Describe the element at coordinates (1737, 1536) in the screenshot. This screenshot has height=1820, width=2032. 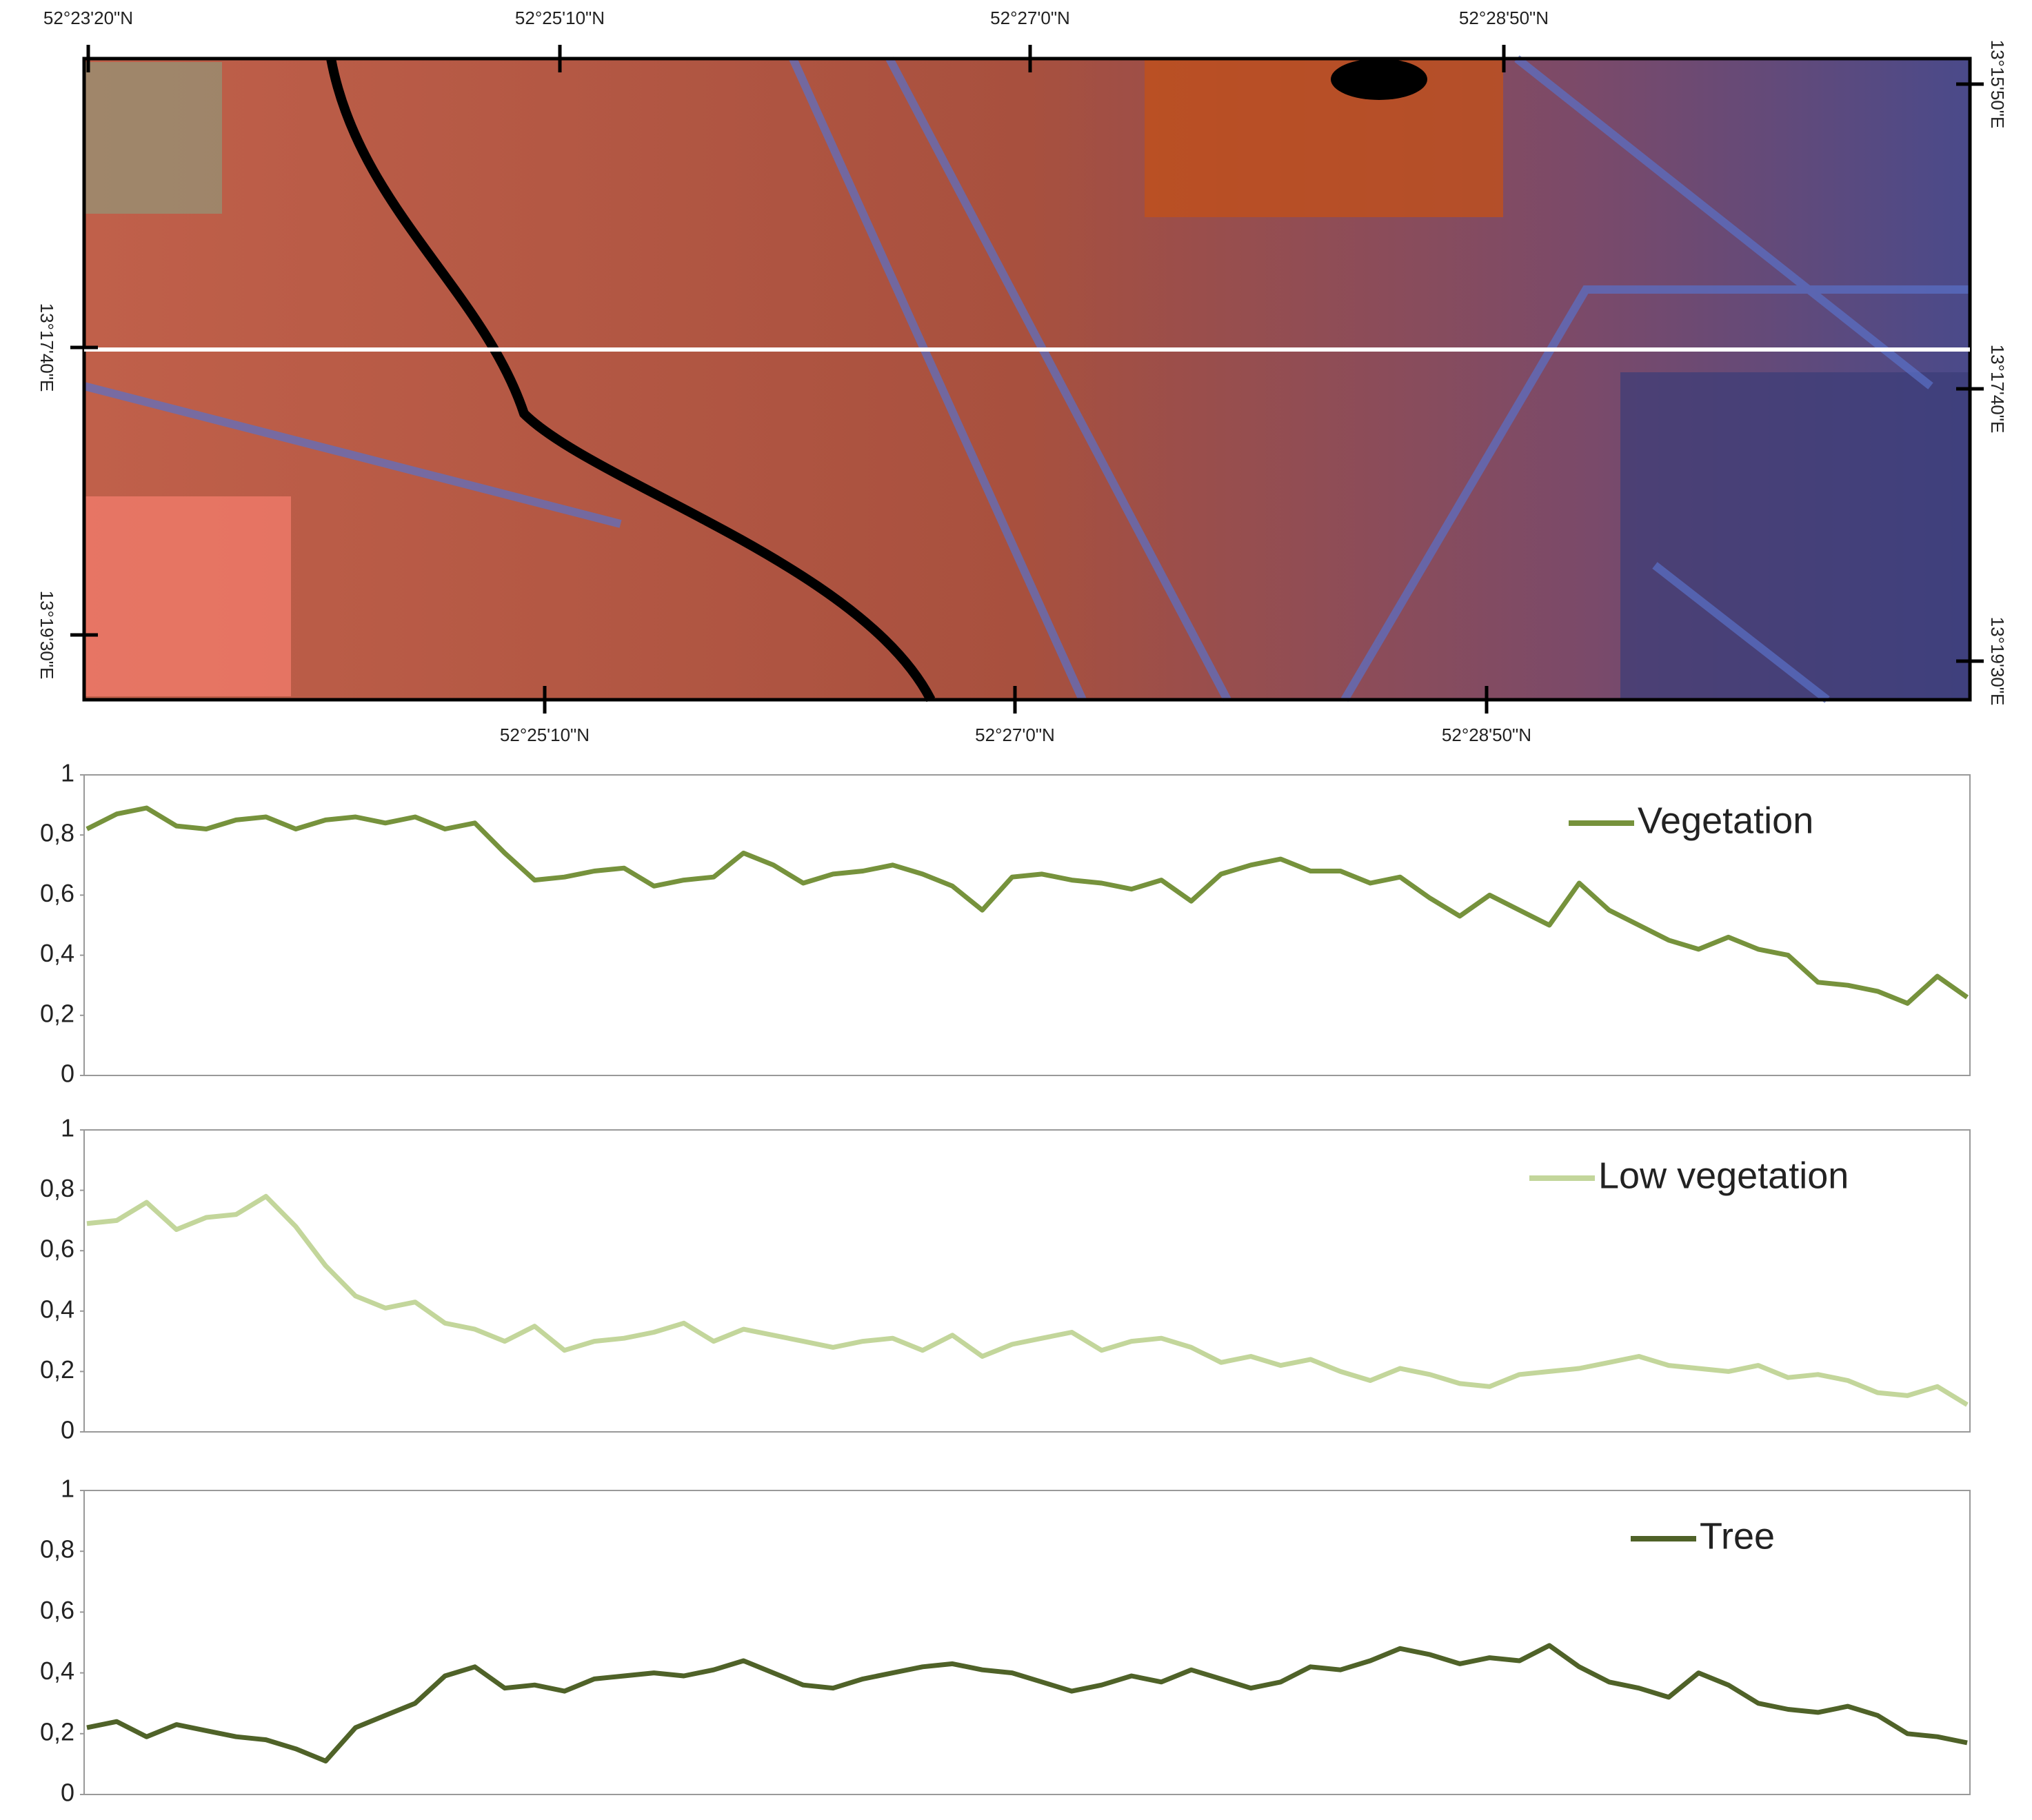
I see `legend-label: Tree` at that location.